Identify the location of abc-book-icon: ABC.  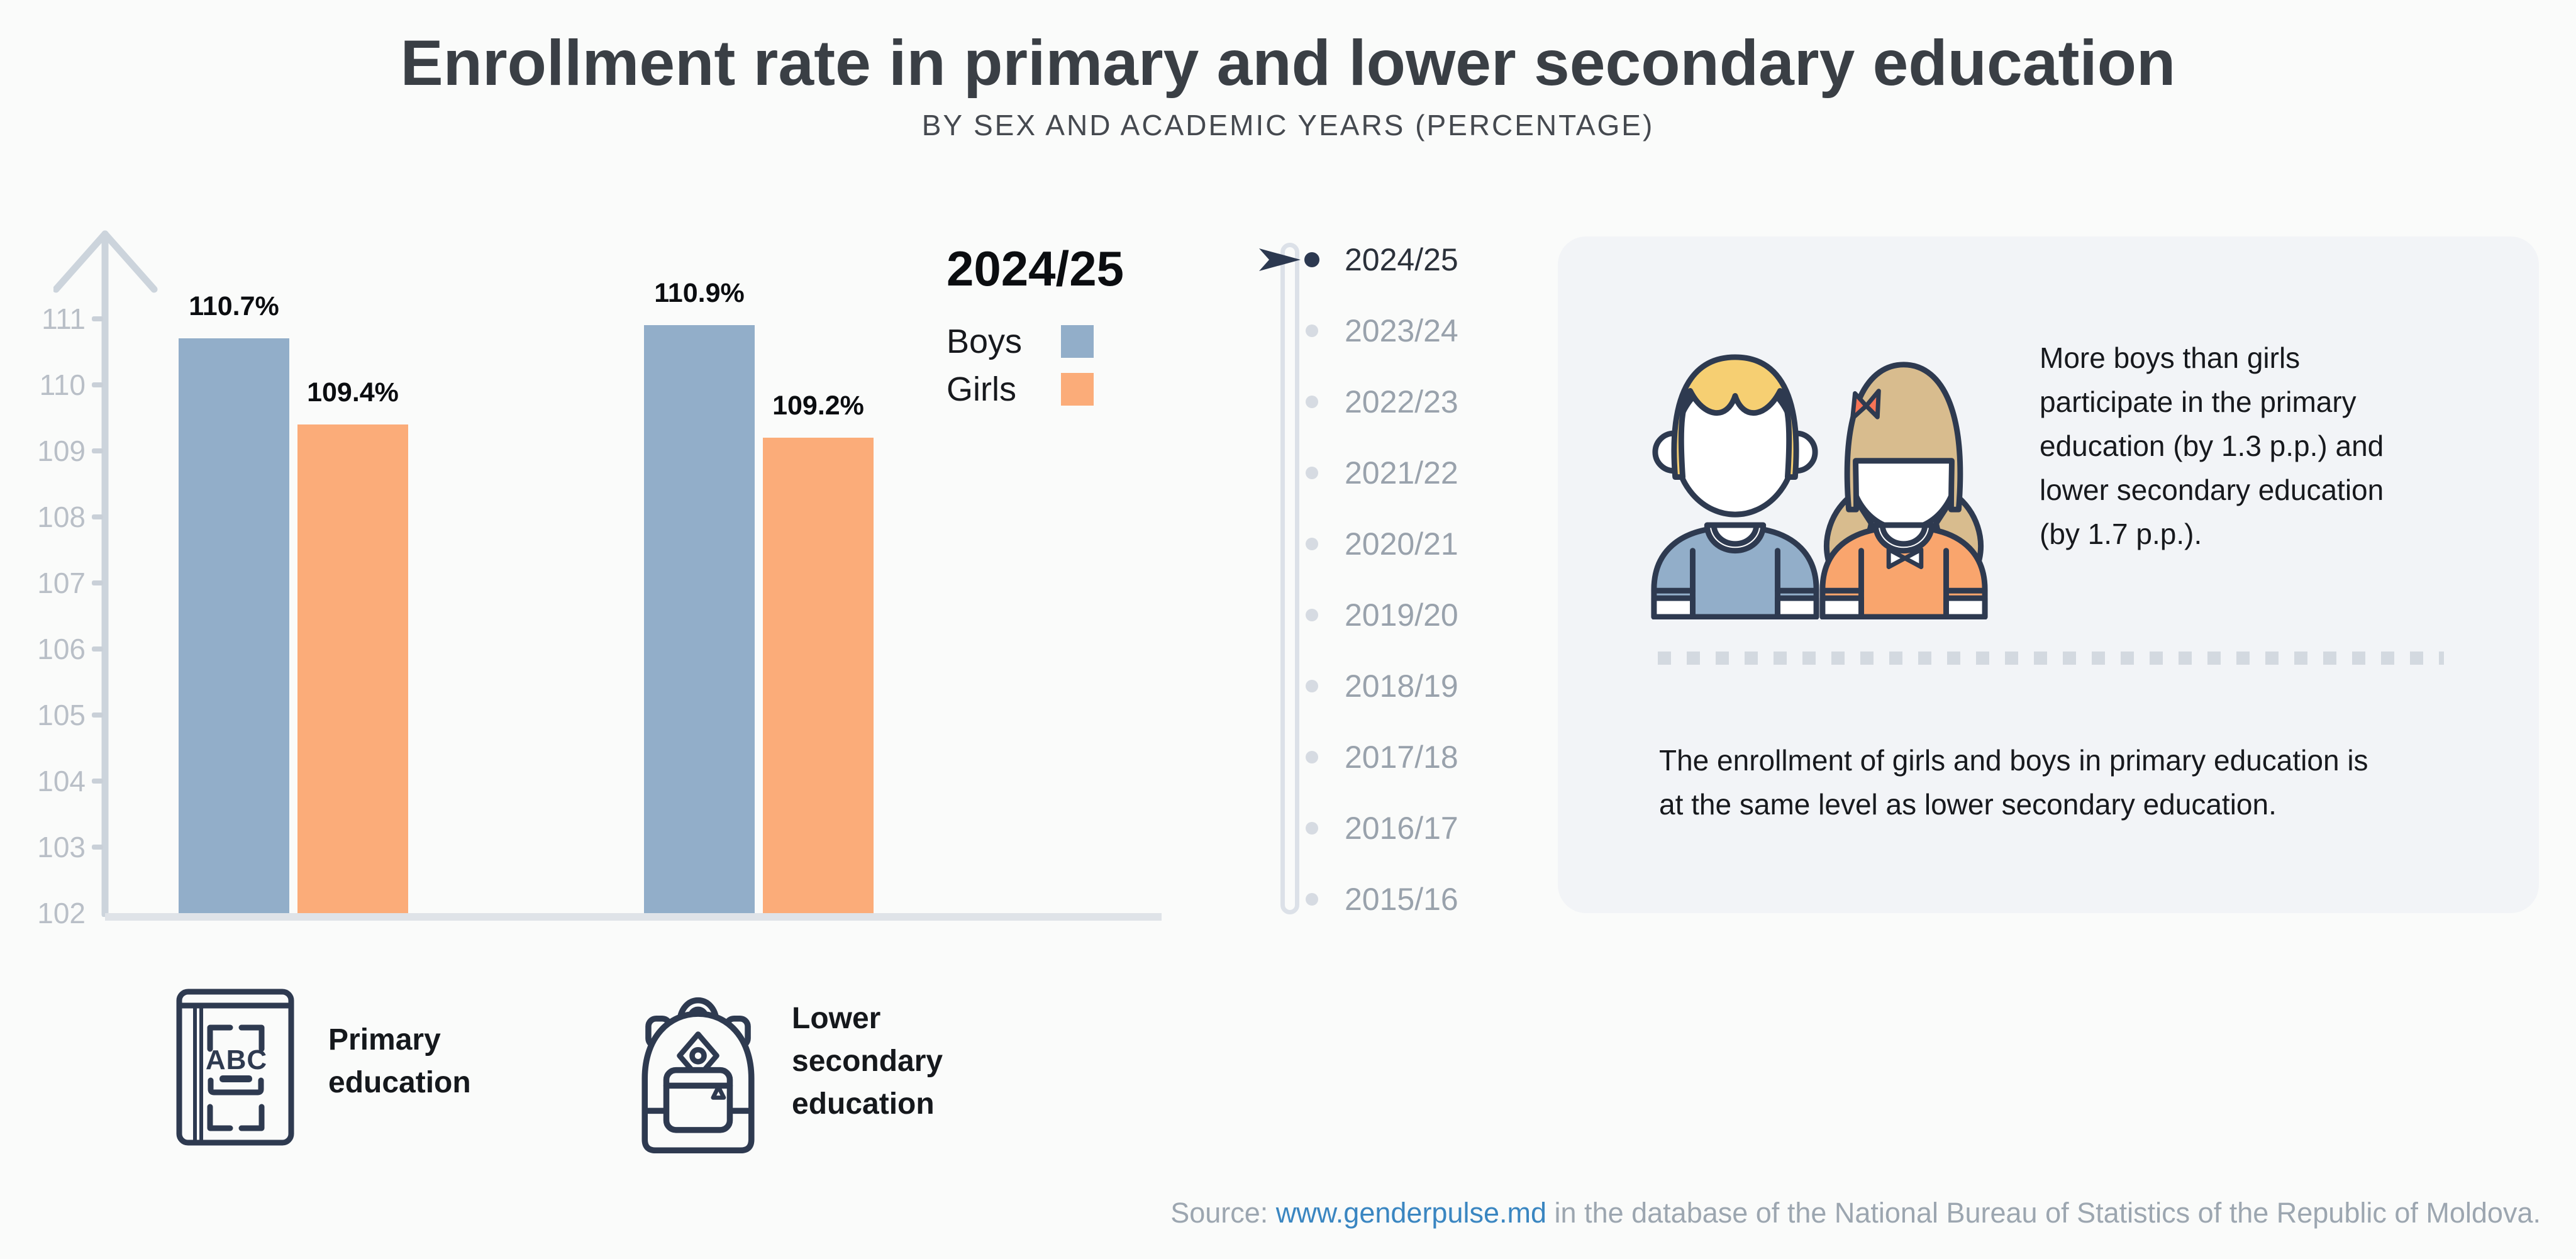
(235, 1067).